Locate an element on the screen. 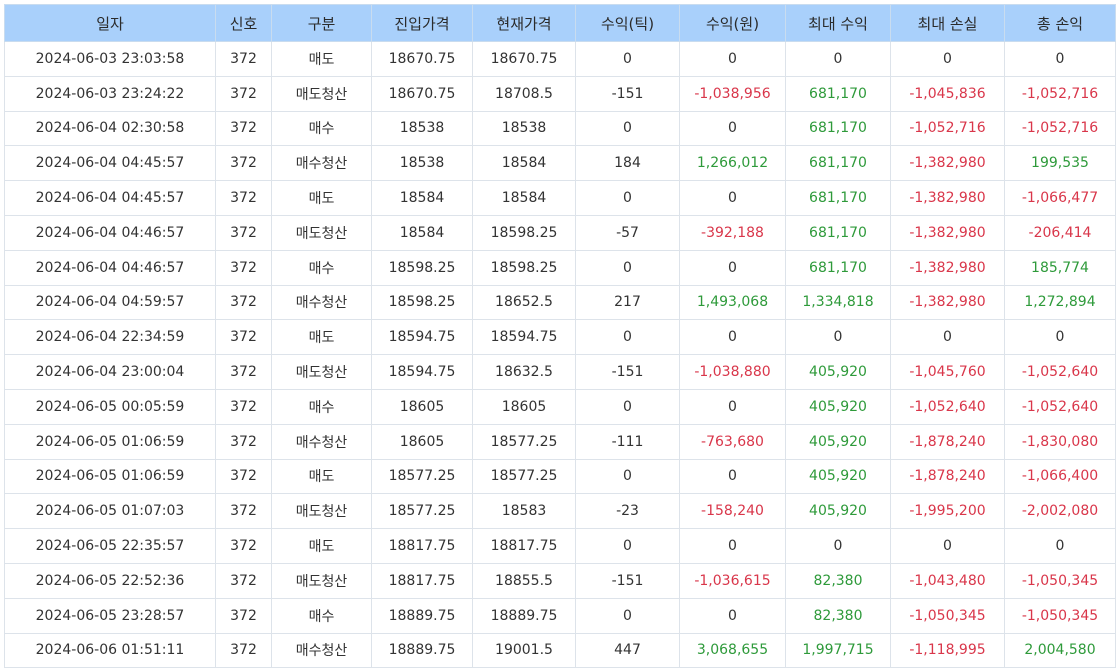 The image size is (1119, 670). column-header-profit-ticks: 수익(틱) is located at coordinates (627, 23).